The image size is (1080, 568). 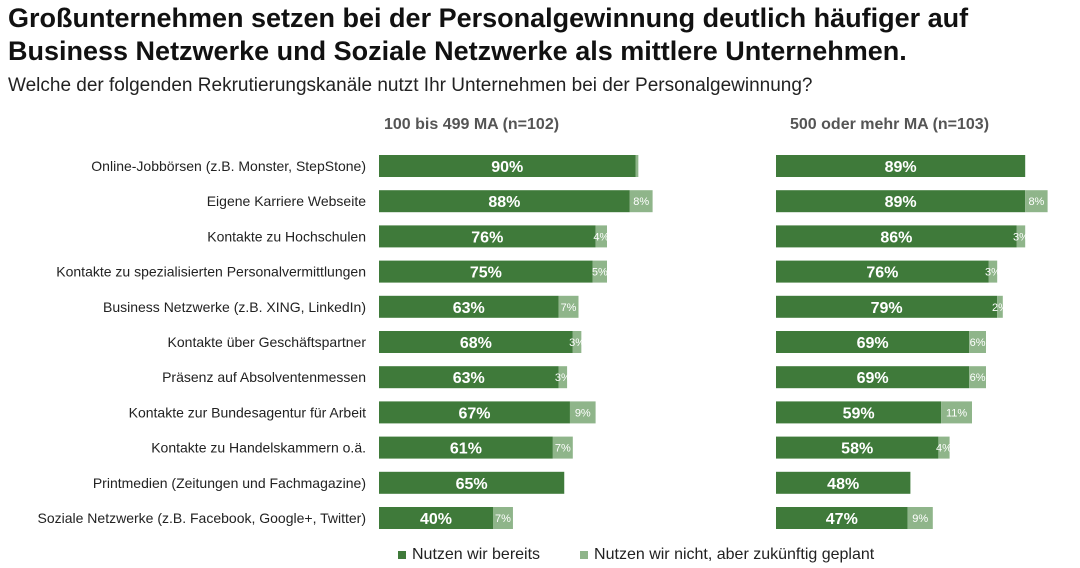 What do you see at coordinates (476, 554) in the screenshot?
I see `legend-label-used: Nutzen wir bereits` at bounding box center [476, 554].